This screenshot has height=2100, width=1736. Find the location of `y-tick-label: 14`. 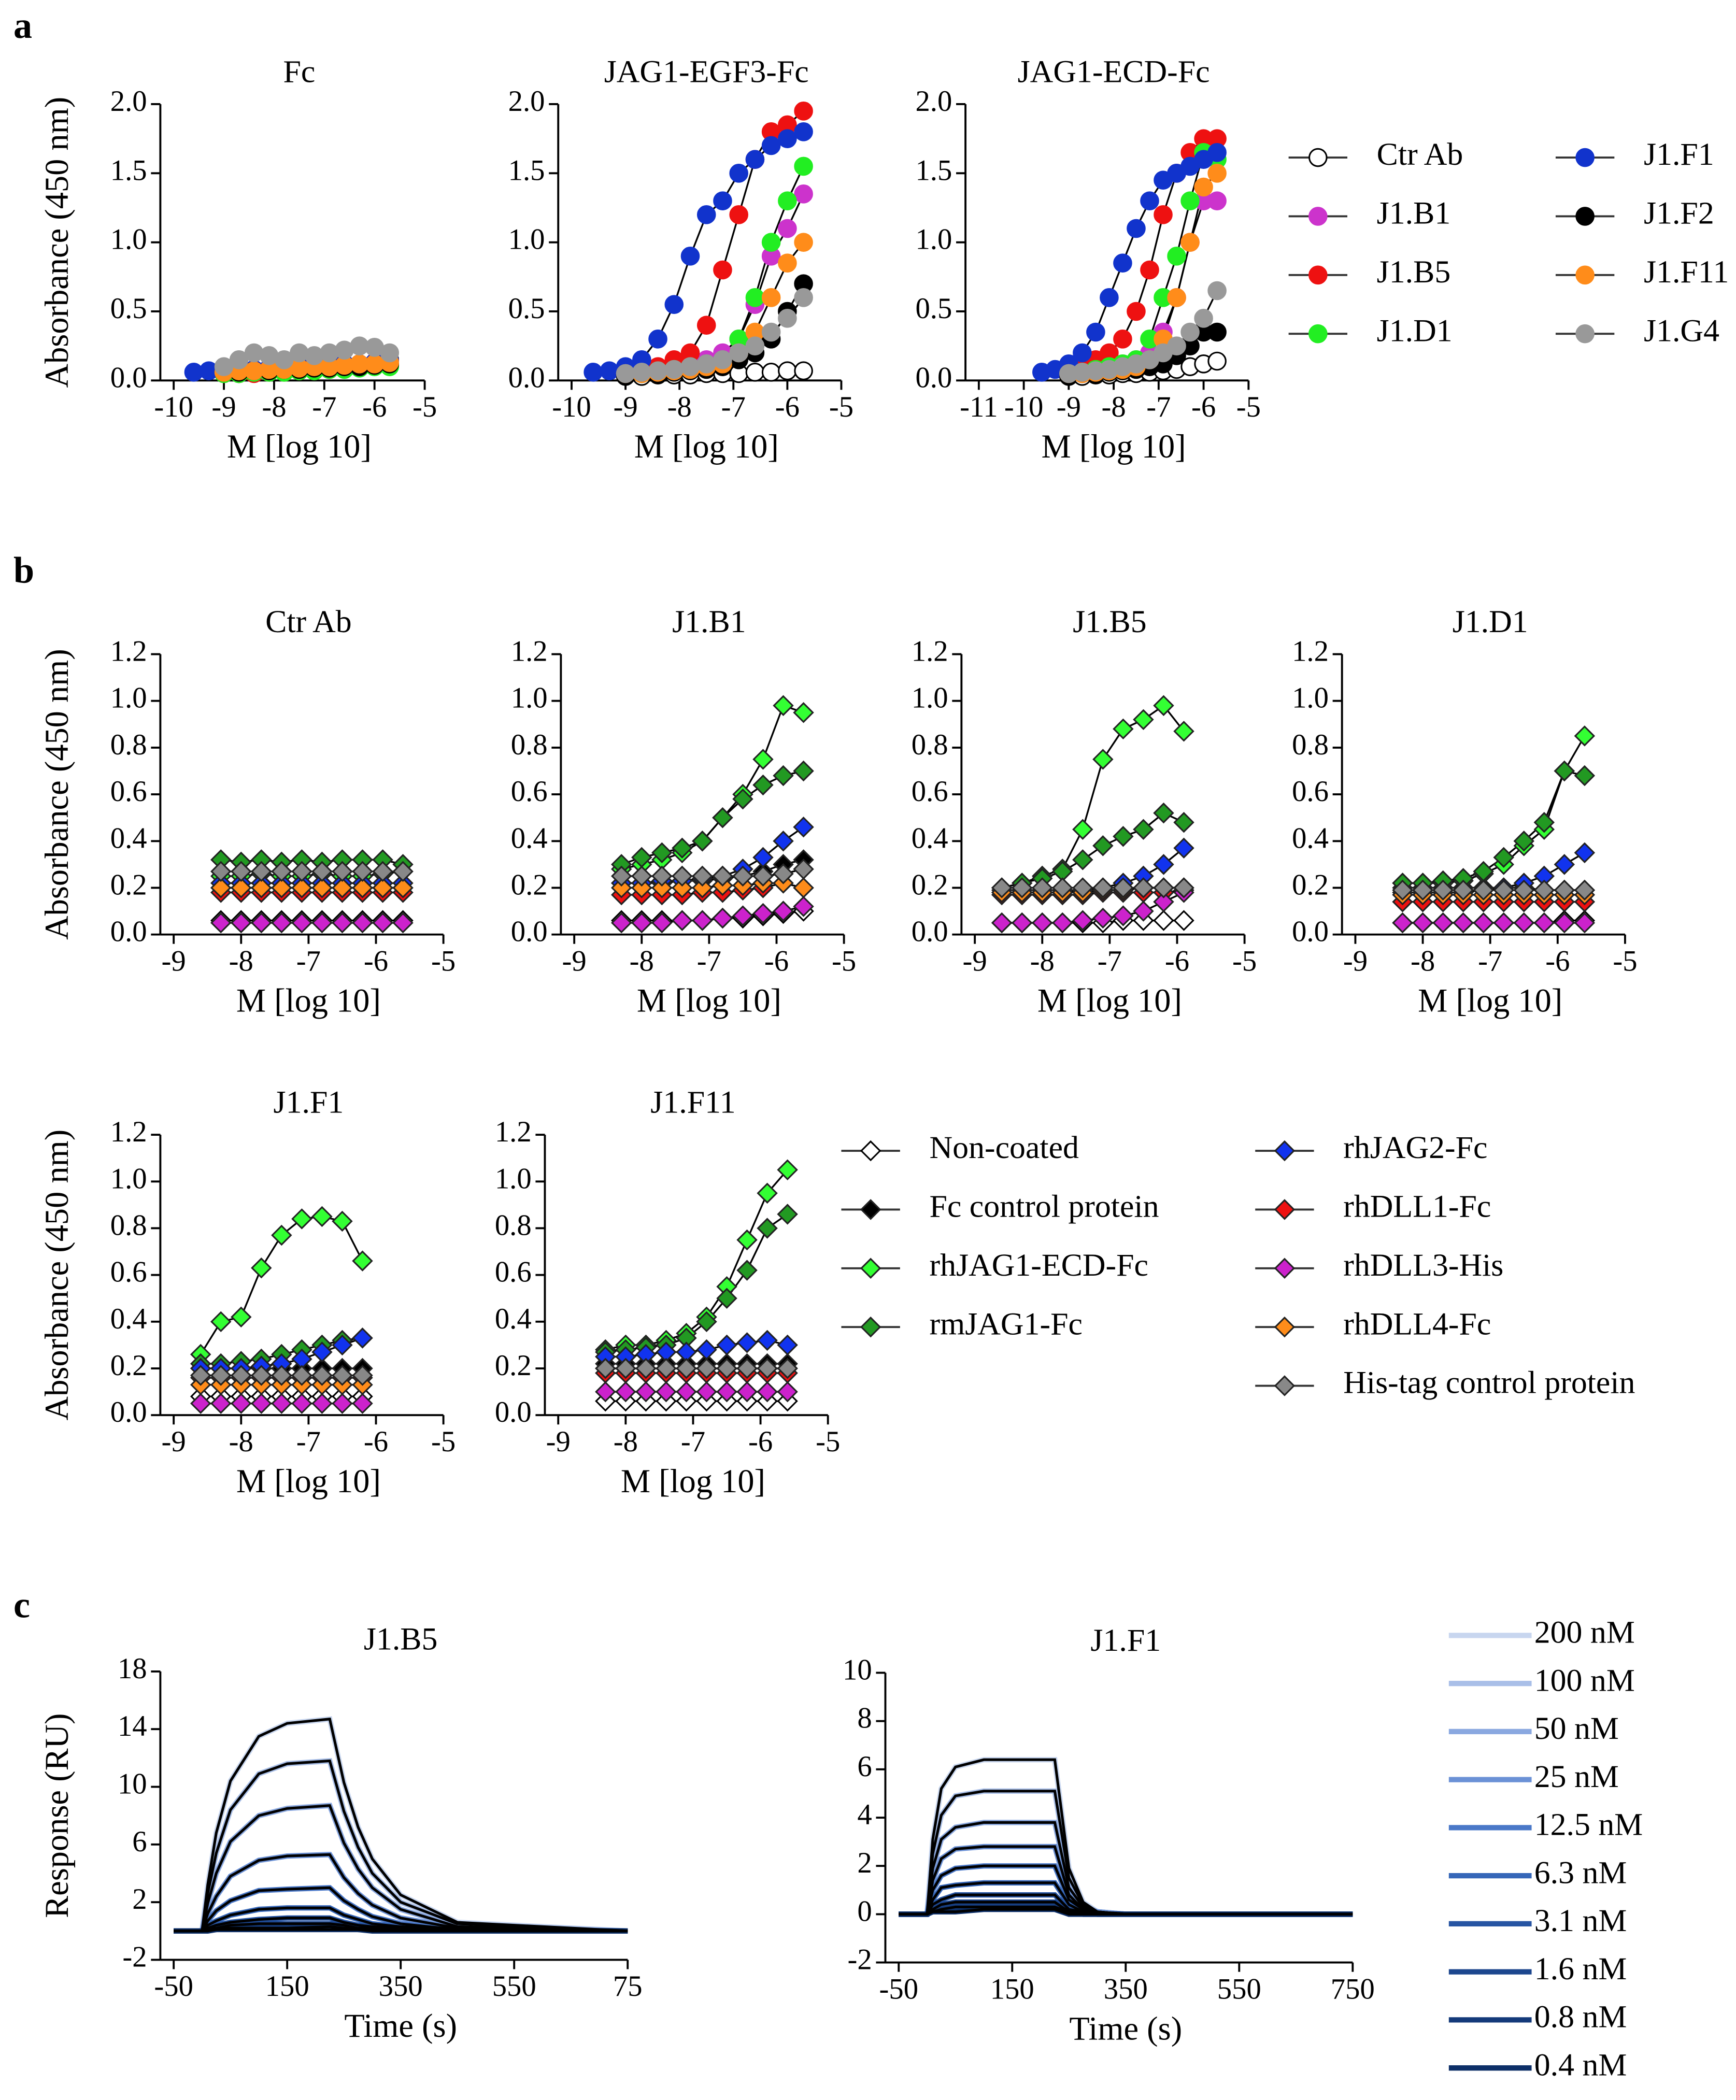

y-tick-label: 14 is located at coordinates (132, 1726).